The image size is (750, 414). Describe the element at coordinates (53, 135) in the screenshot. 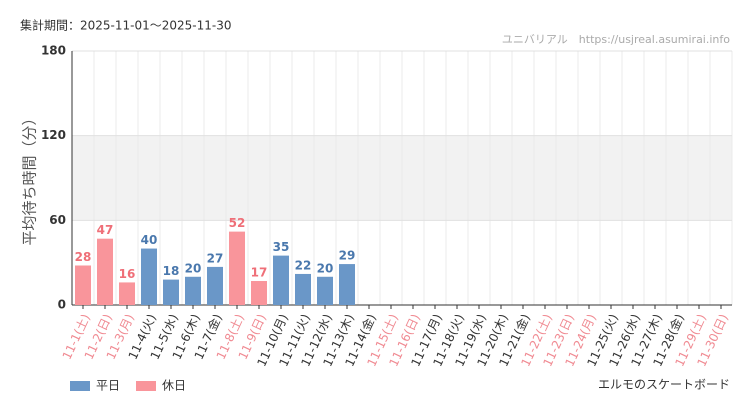

I see `y-tick-label: 120` at that location.